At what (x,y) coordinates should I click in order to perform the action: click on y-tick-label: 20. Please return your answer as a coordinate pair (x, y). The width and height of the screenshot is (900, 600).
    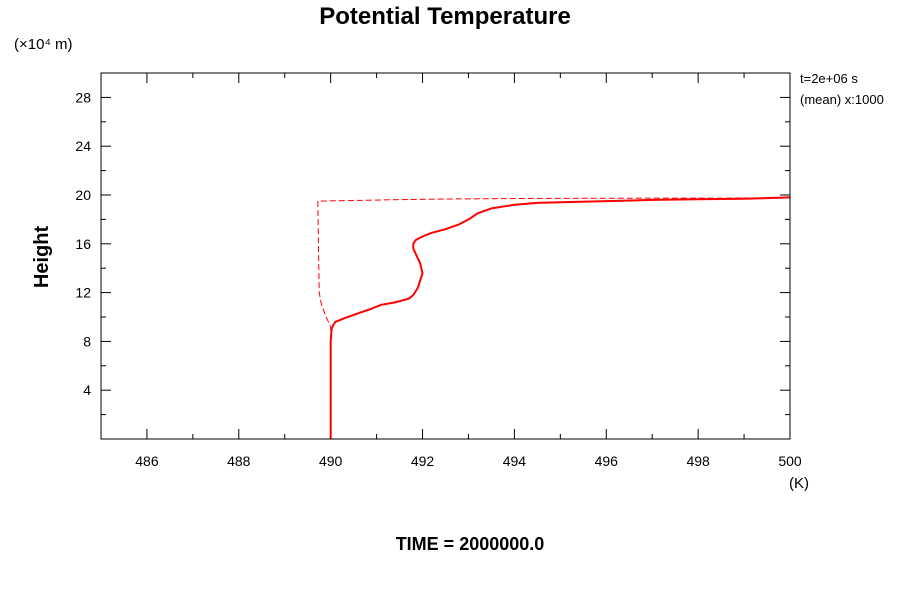
    Looking at the image, I should click on (83, 195).